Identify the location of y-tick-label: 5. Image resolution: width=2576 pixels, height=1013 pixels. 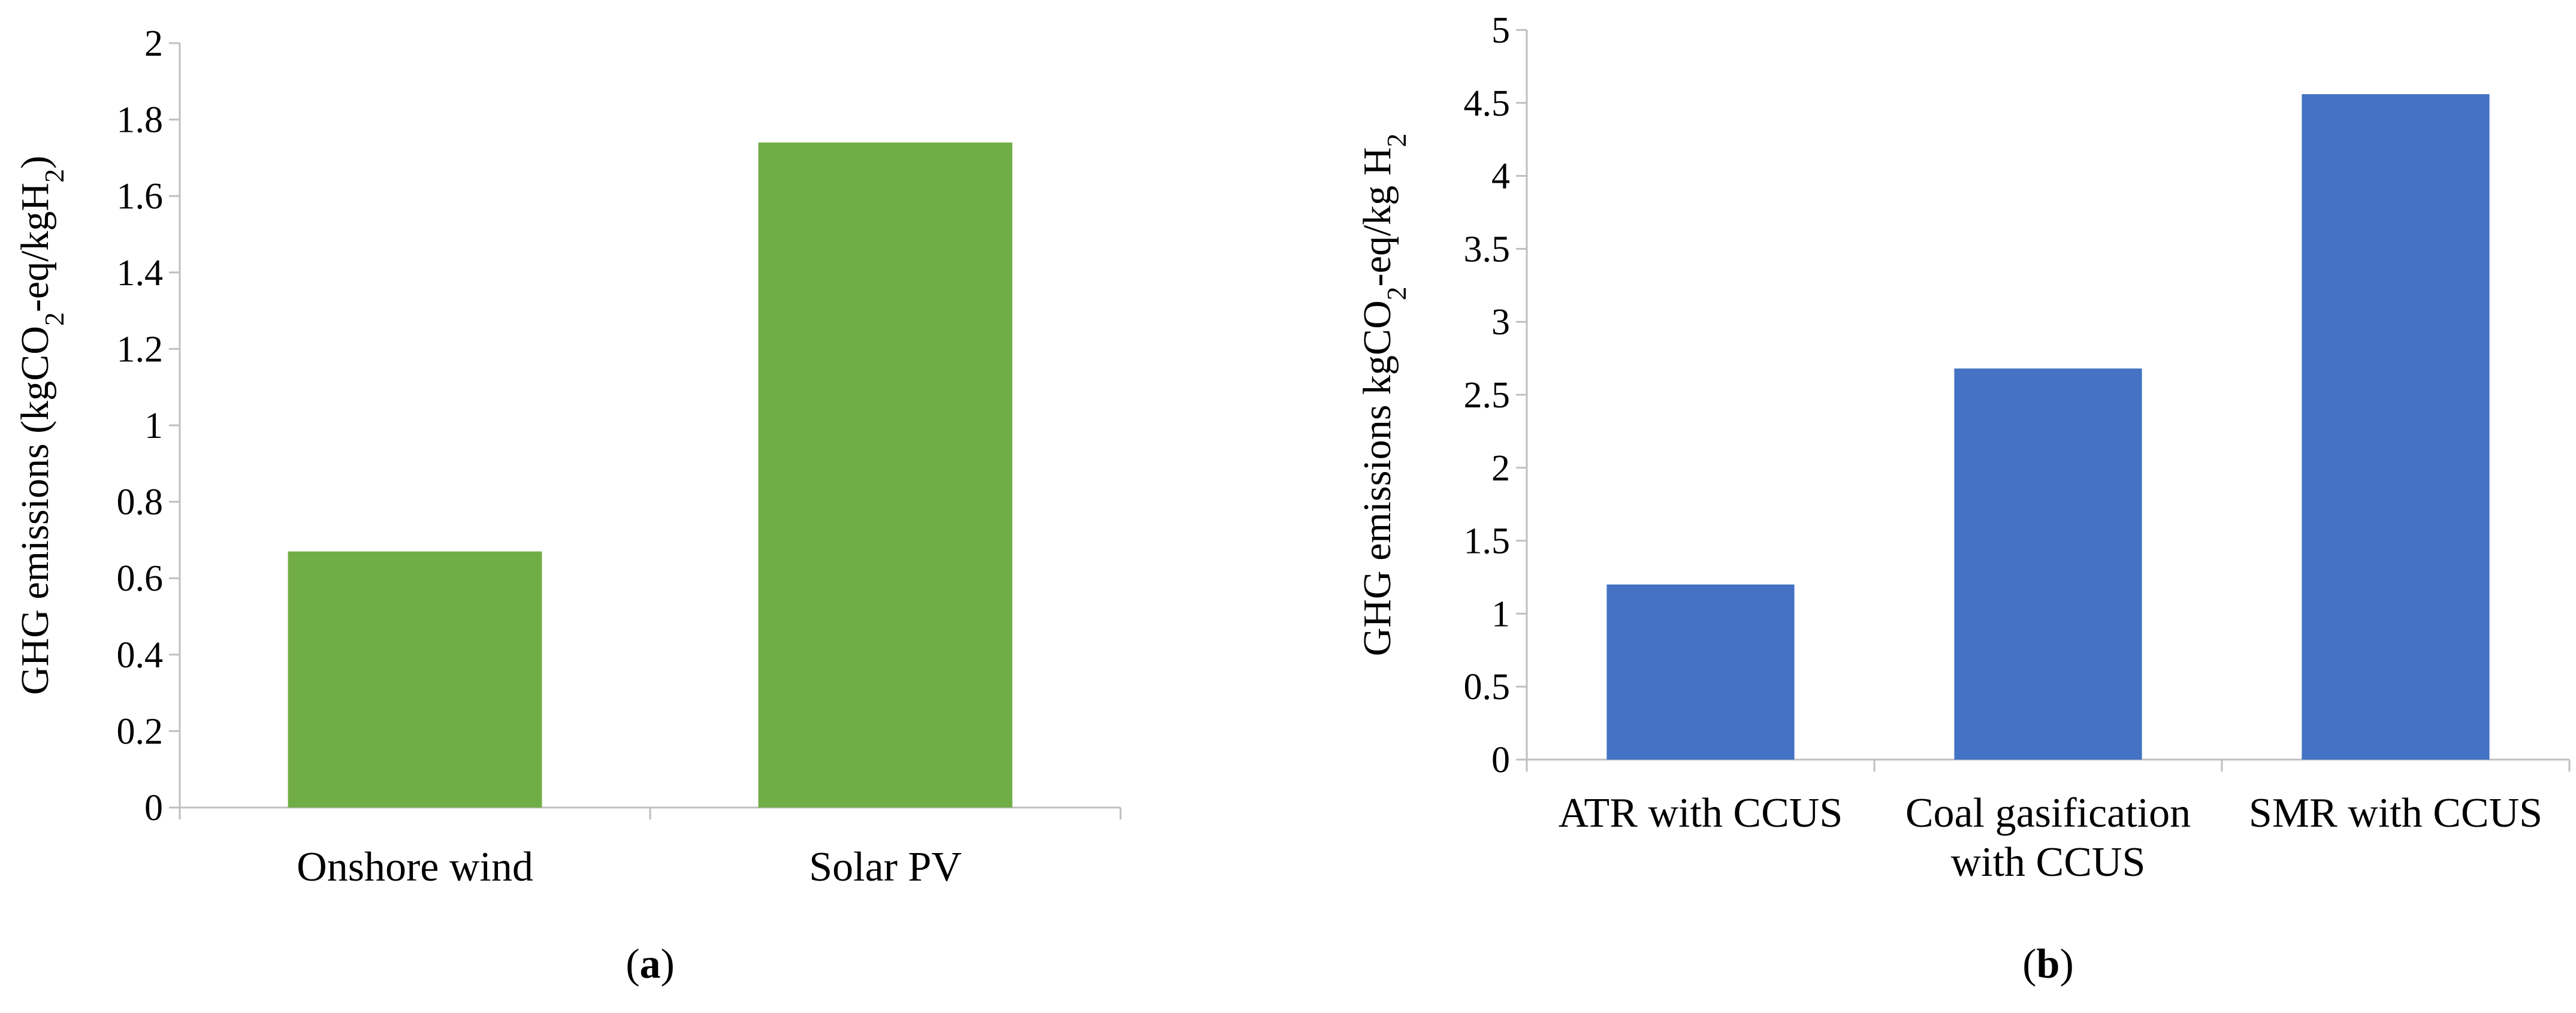
(1501, 30).